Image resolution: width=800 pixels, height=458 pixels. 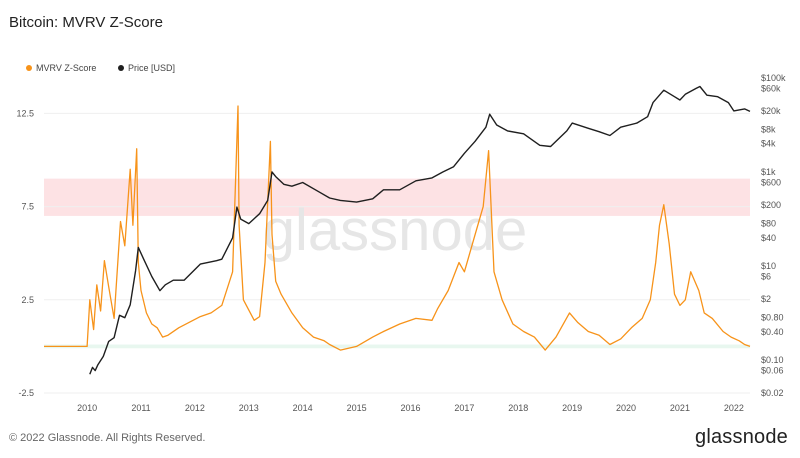 I want to click on y-left-tick: 12.5, so click(x=25, y=113).